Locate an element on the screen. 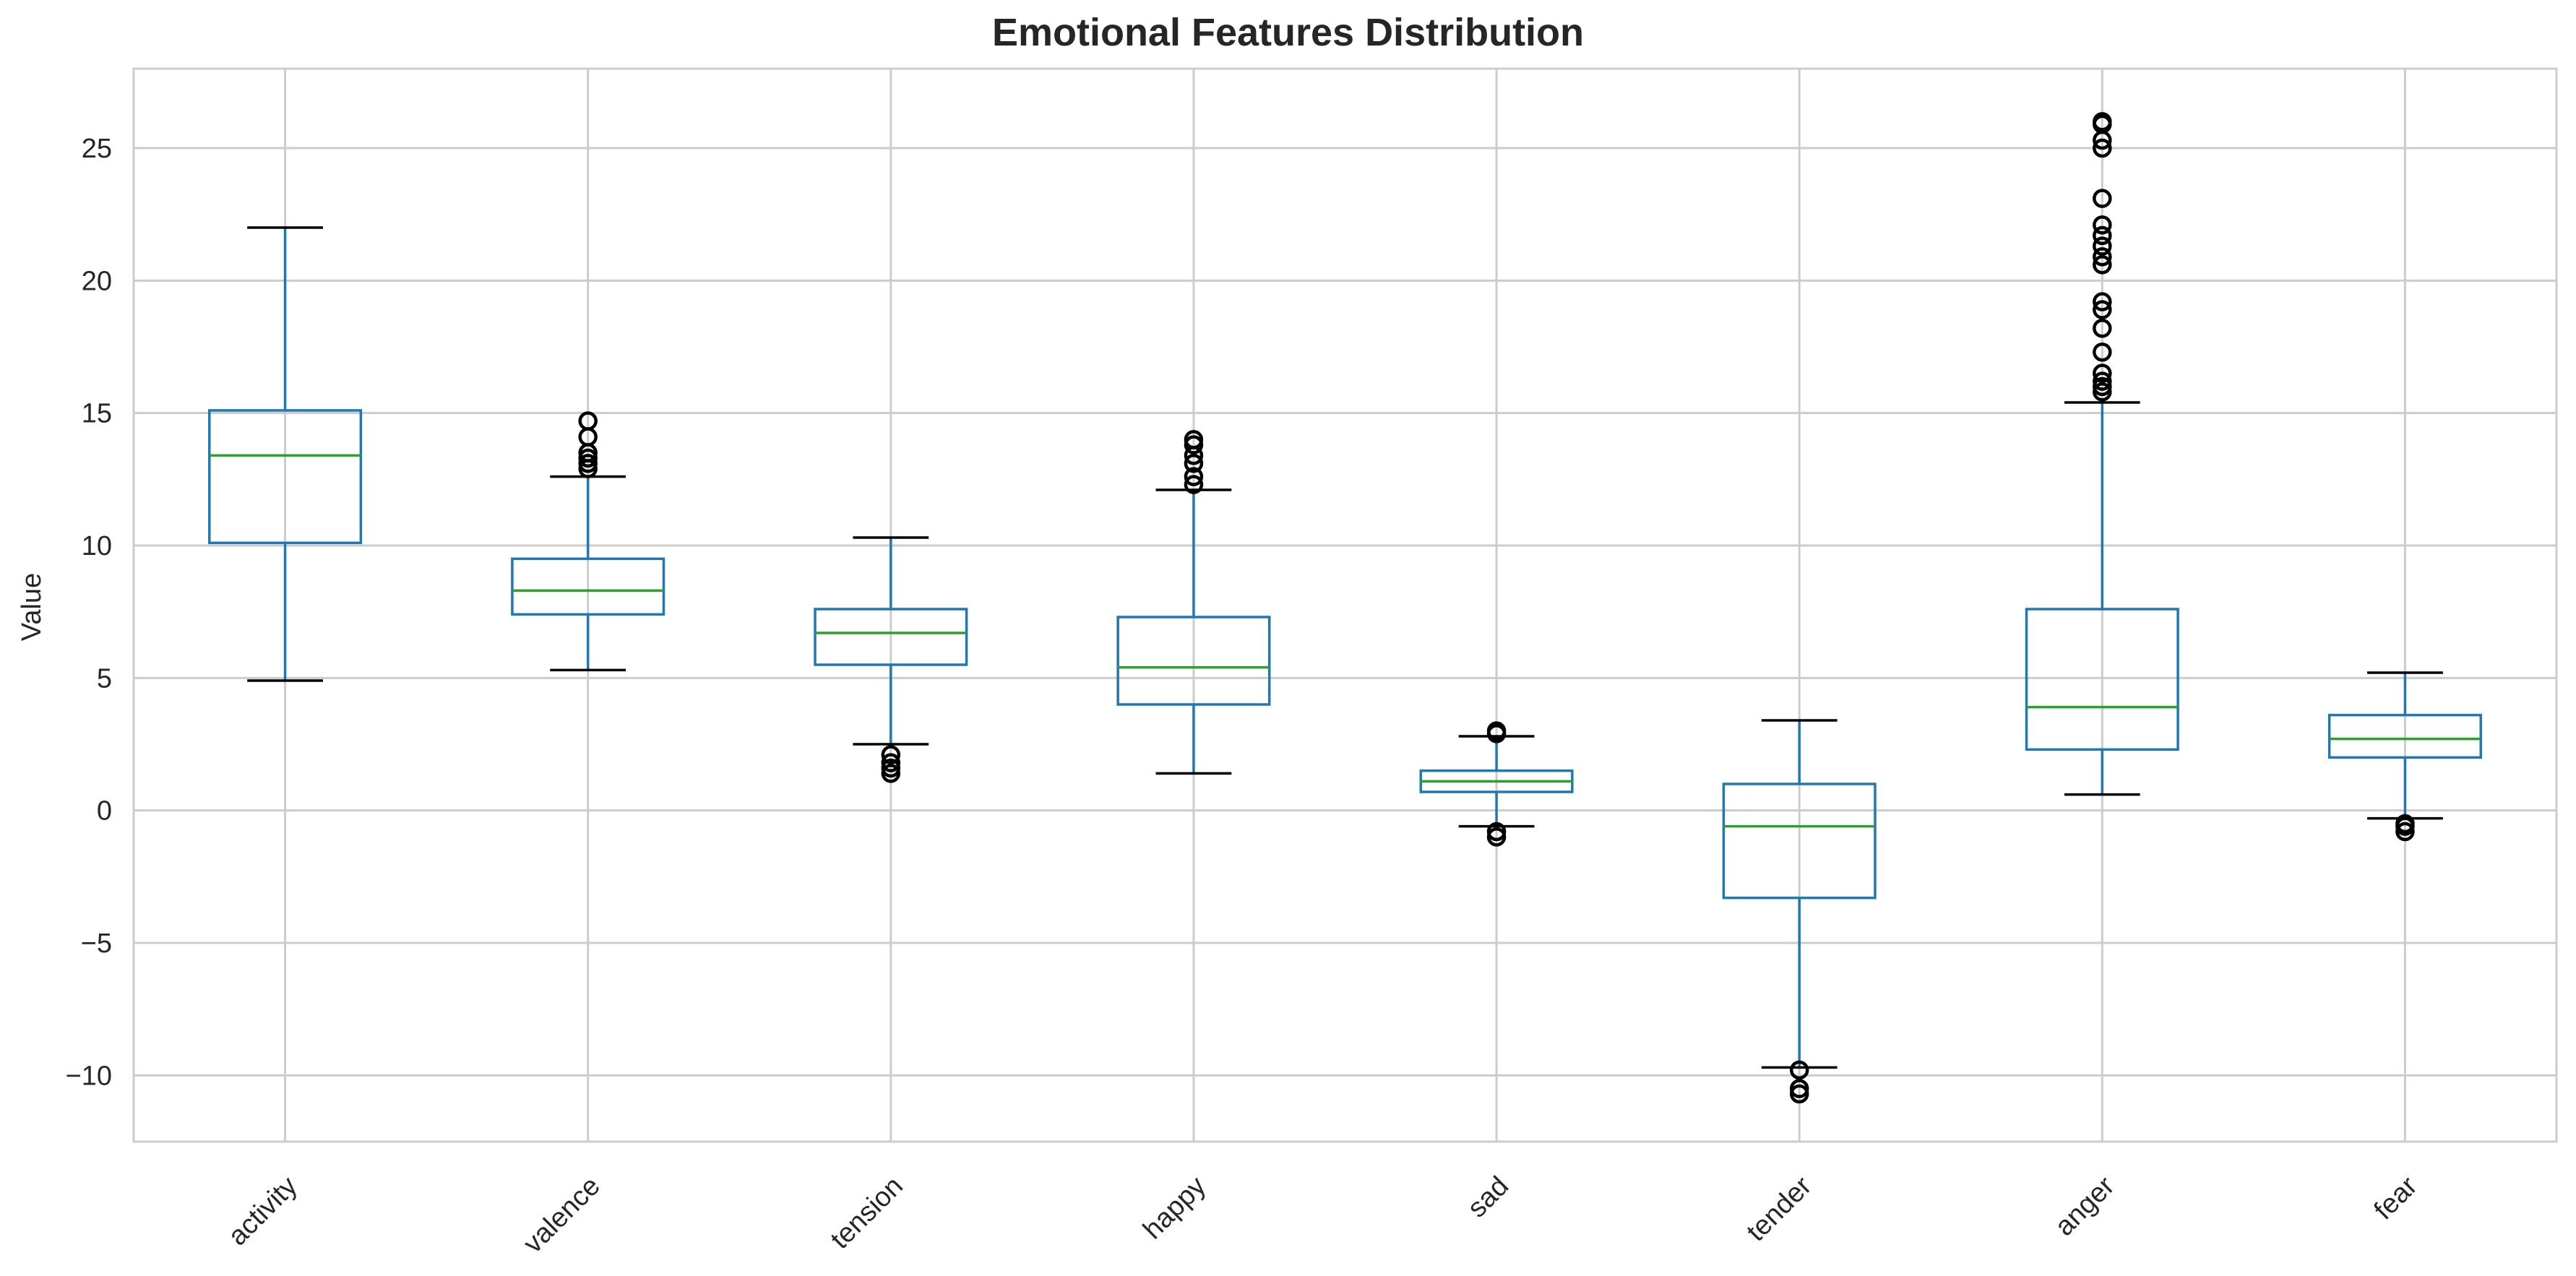 The width and height of the screenshot is (2576, 1276). y-tick-label: 10 is located at coordinates (97, 546).